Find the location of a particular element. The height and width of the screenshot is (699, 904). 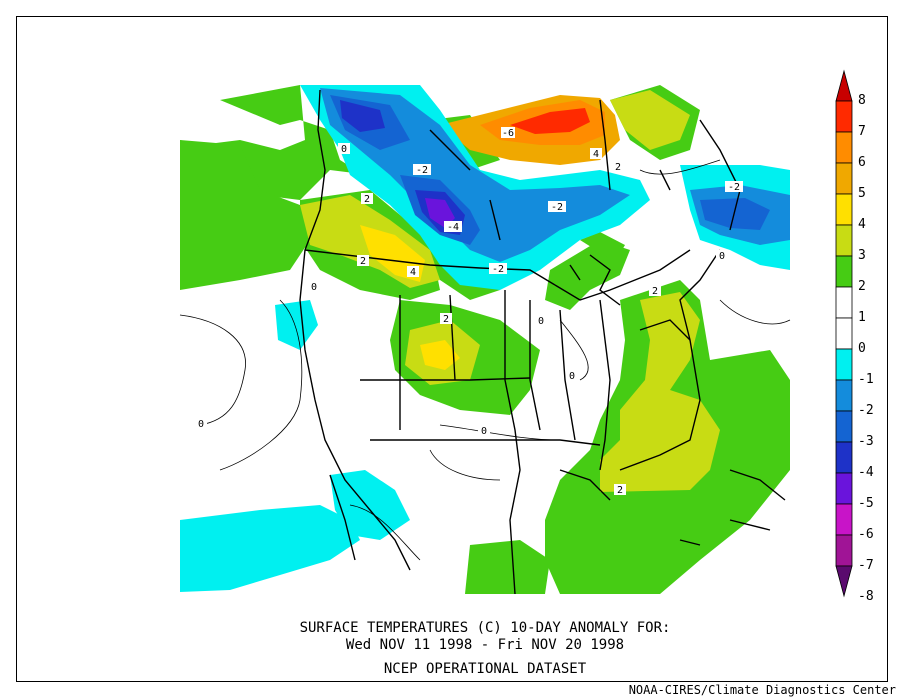

colorbar-arrow-top is located at coordinates (844, 85).